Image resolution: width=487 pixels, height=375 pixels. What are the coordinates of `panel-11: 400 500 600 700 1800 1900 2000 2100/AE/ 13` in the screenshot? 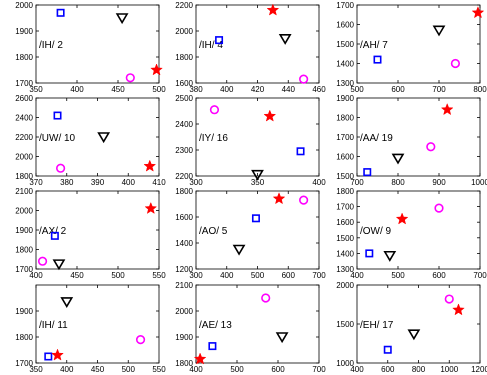 It's located at (250, 327).